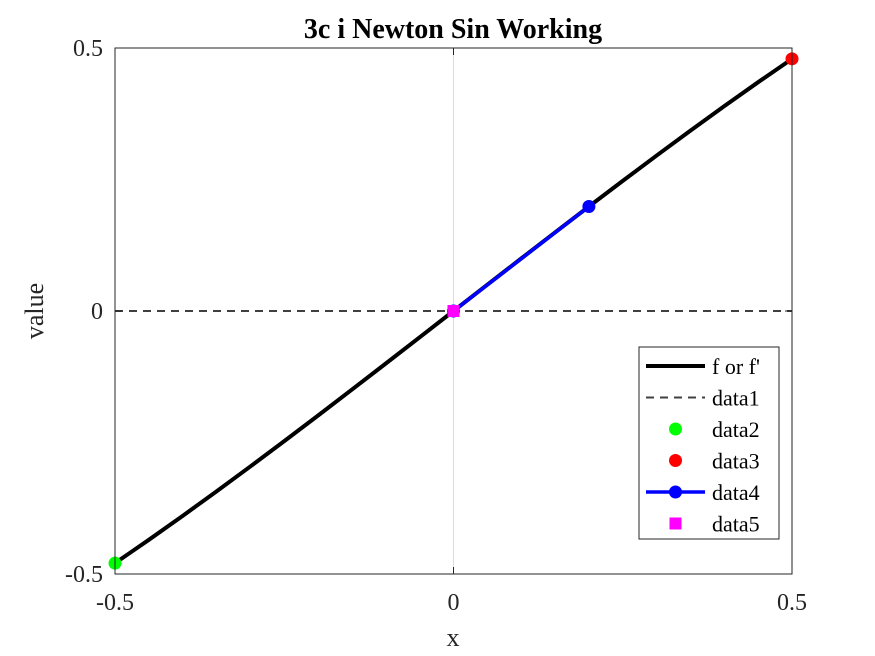  I want to click on legend-label: data4, so click(736, 492).